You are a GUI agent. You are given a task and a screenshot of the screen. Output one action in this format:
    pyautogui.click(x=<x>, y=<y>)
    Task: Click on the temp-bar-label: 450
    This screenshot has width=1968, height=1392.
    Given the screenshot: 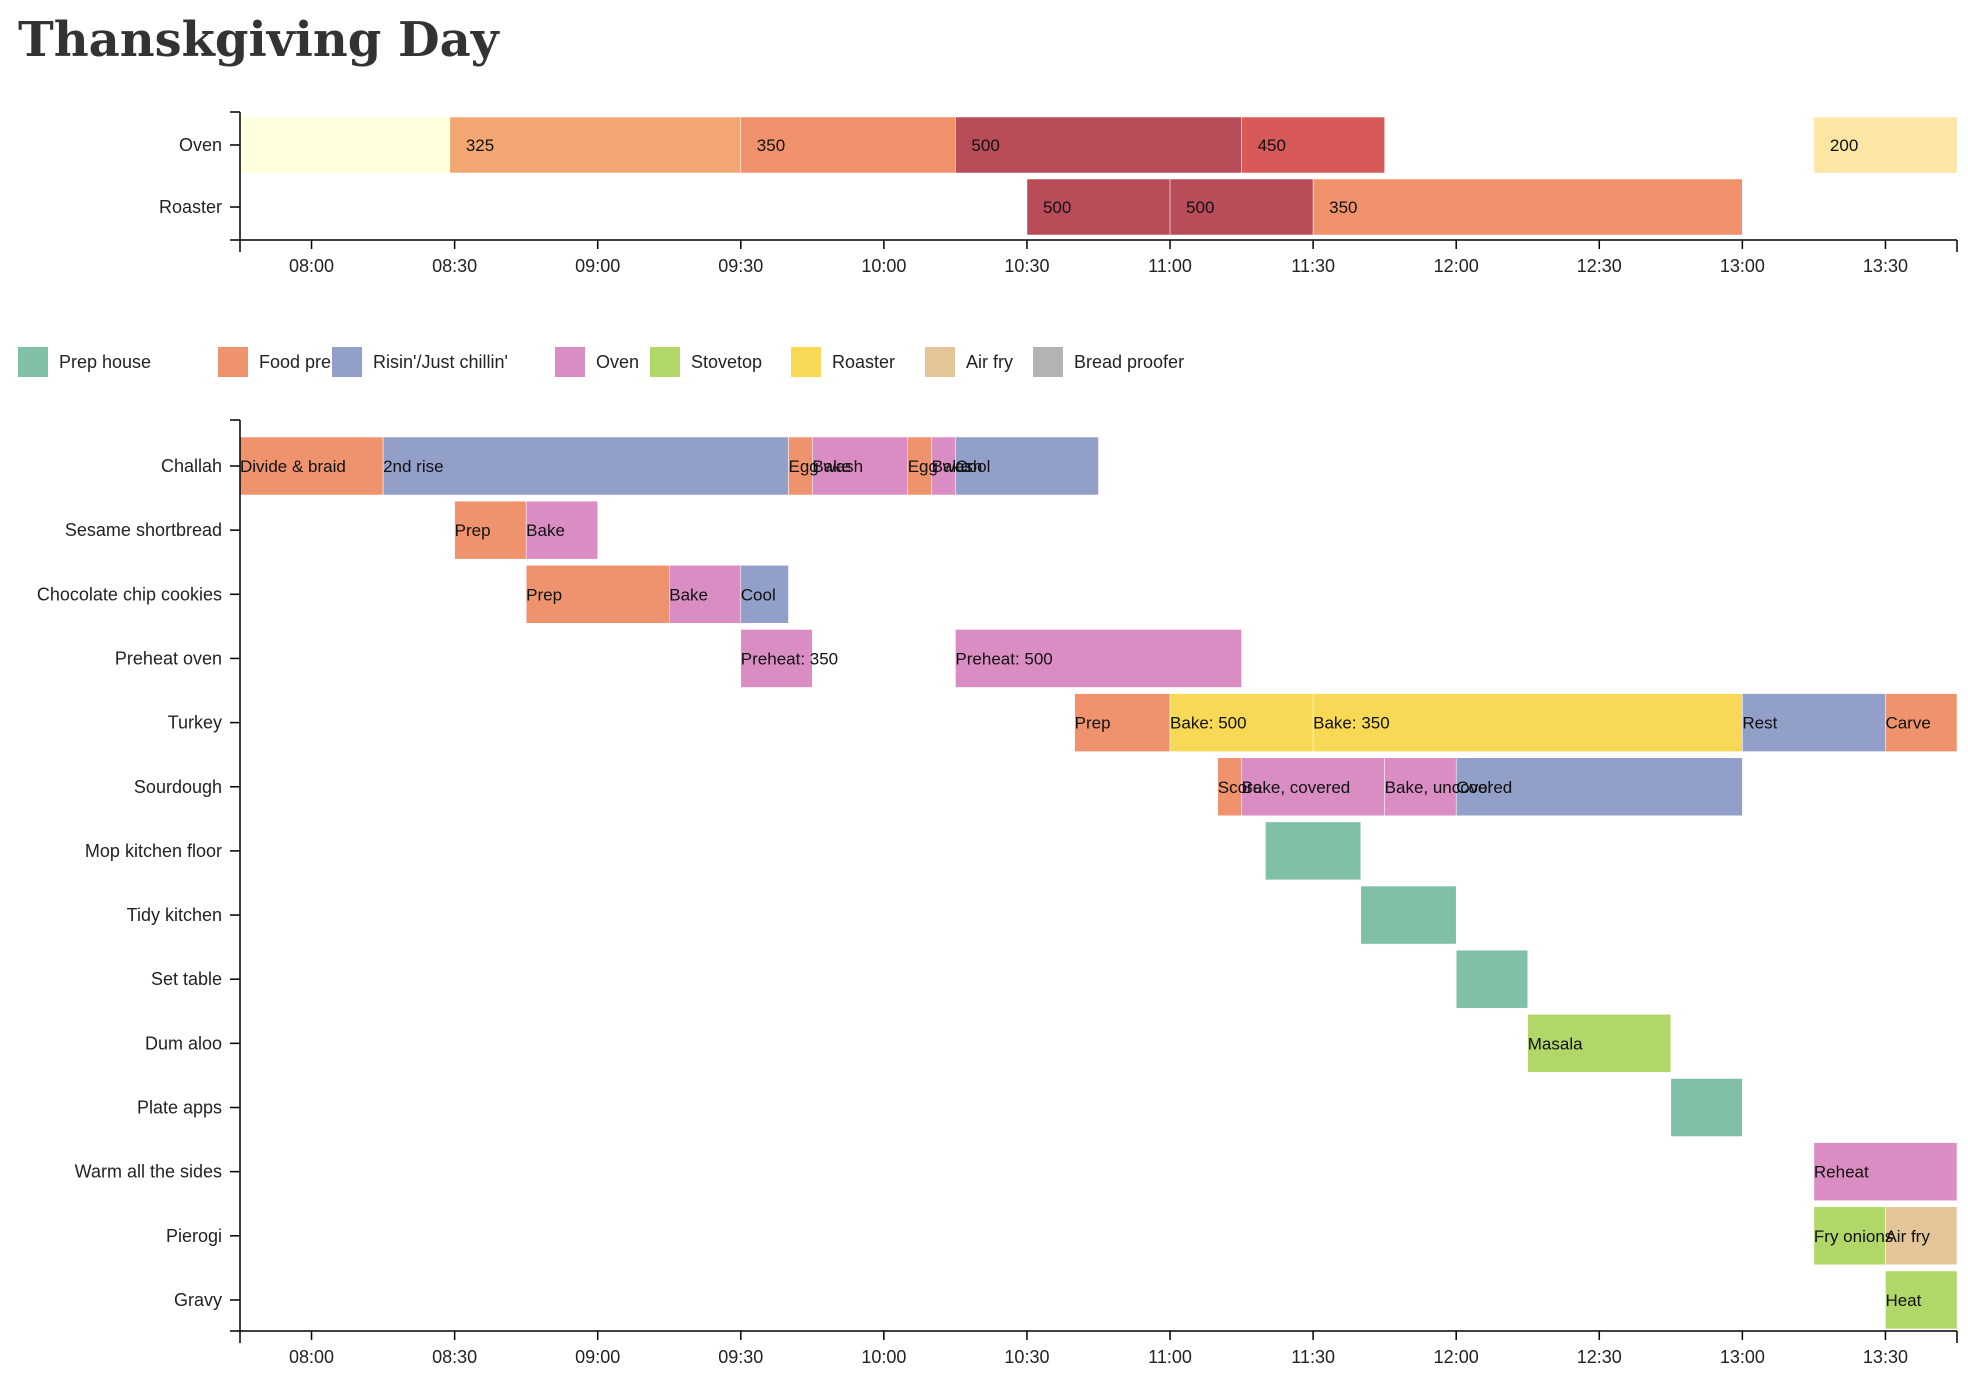 What is the action you would take?
    pyautogui.click(x=1272, y=145)
    